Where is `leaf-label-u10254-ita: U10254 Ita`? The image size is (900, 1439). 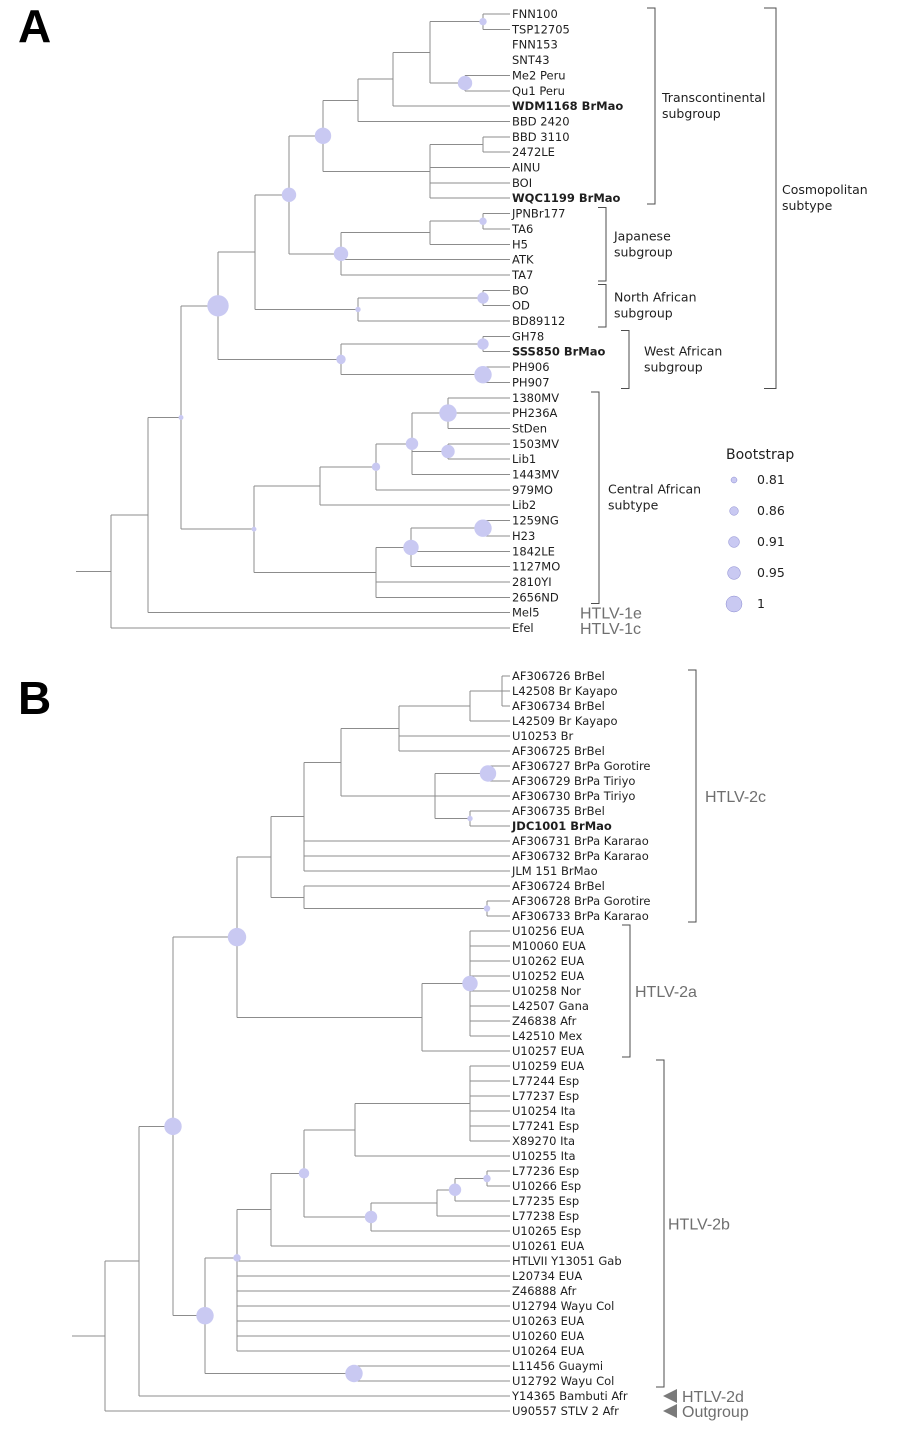 leaf-label-u10254-ita: U10254 Ita is located at coordinates (544, 1111).